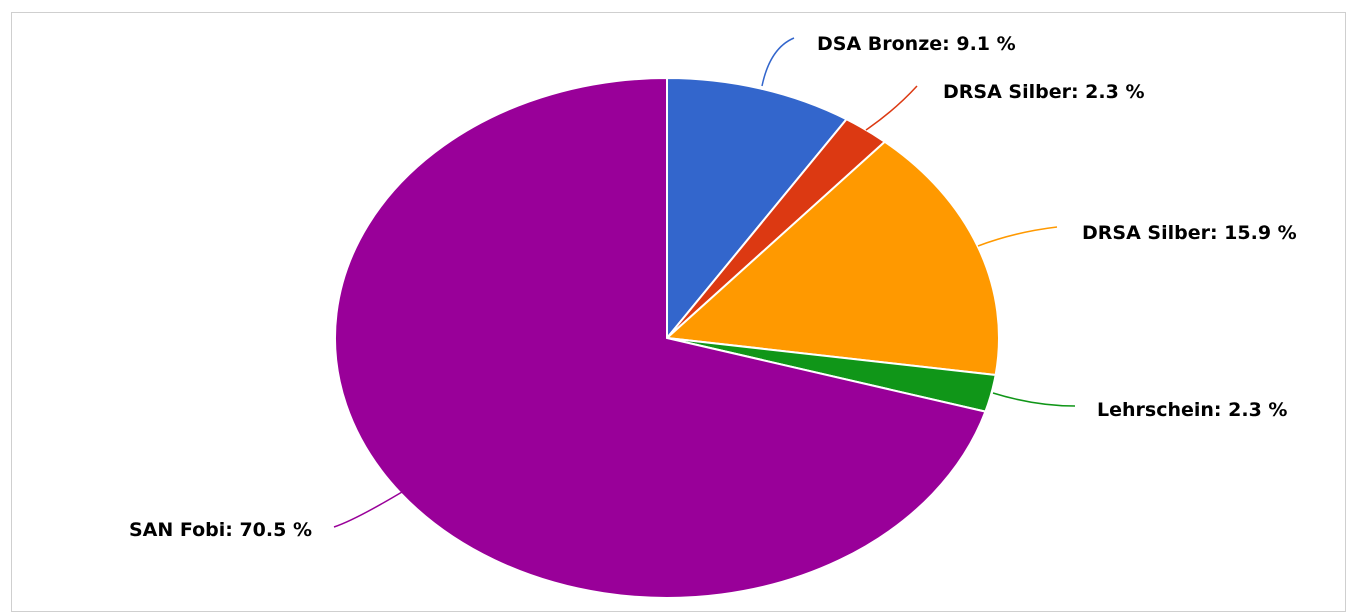  What do you see at coordinates (1044, 92) in the screenshot?
I see `slice-label-drsa-silber-small: DRSA Silber: 2.3 %` at bounding box center [1044, 92].